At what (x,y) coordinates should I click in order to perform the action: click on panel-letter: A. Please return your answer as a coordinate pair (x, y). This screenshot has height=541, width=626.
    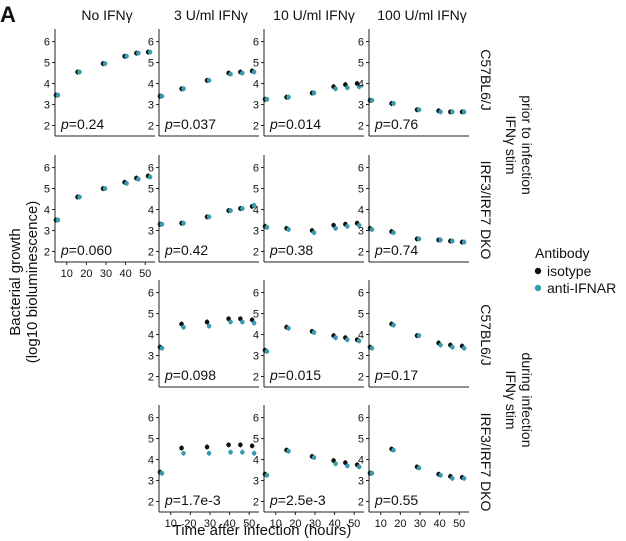
    Looking at the image, I should click on (8, 14).